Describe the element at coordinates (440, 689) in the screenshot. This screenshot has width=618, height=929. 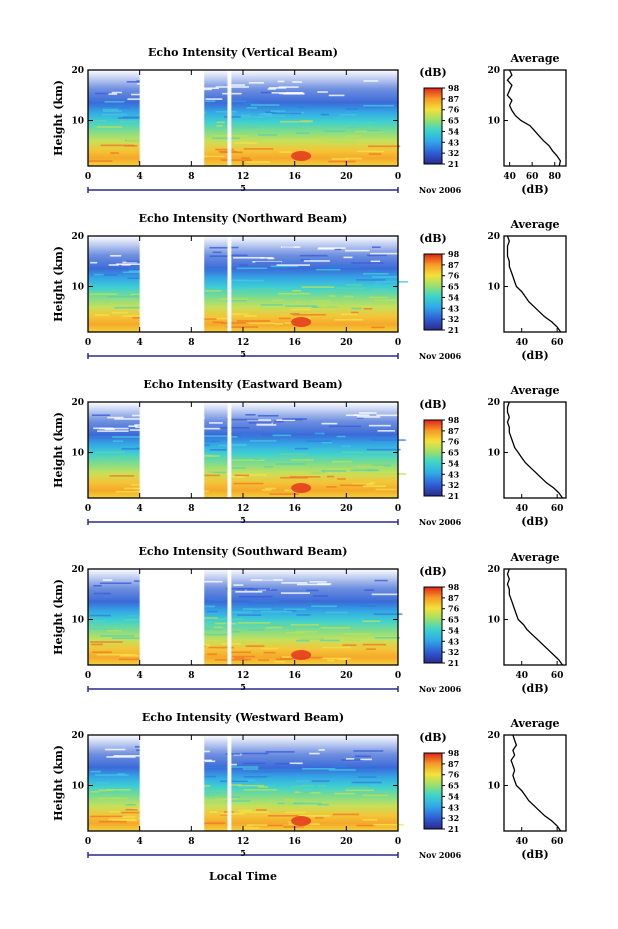
I see `date-label: Nov 2006` at that location.